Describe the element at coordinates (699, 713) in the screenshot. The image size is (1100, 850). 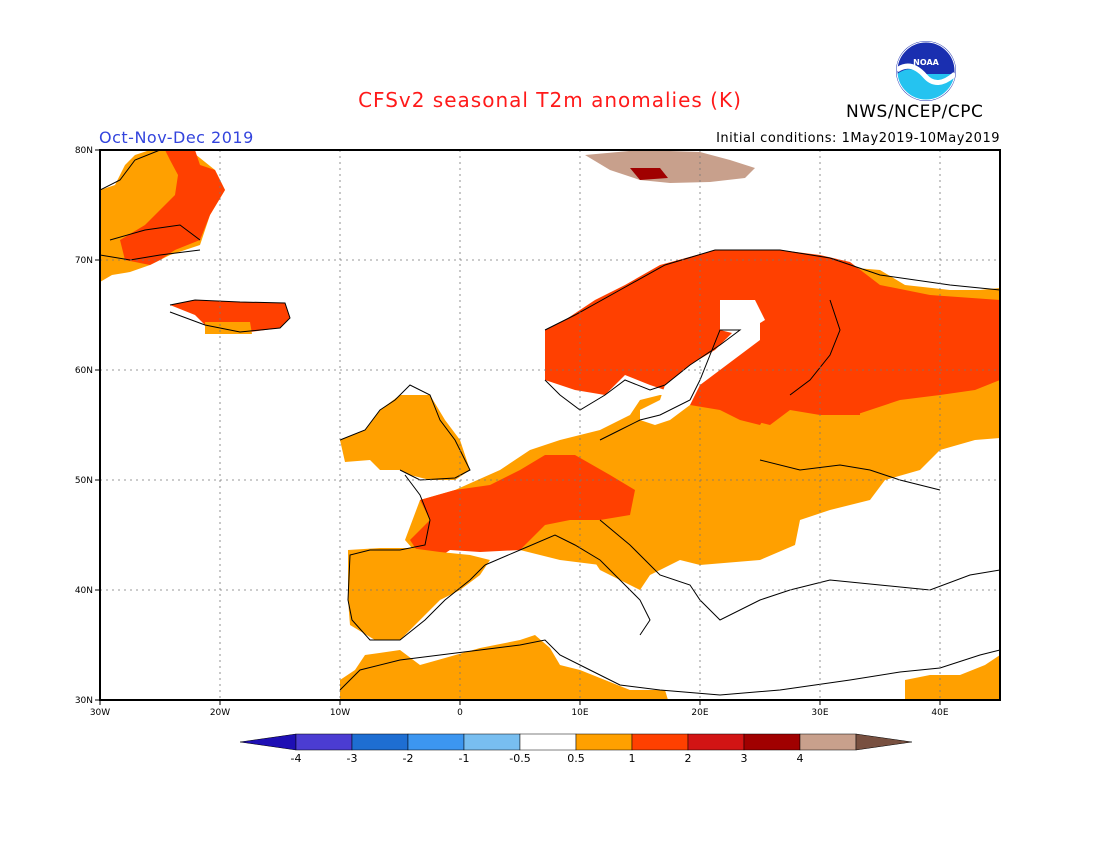
I see `lon-tick-label: 20E` at that location.